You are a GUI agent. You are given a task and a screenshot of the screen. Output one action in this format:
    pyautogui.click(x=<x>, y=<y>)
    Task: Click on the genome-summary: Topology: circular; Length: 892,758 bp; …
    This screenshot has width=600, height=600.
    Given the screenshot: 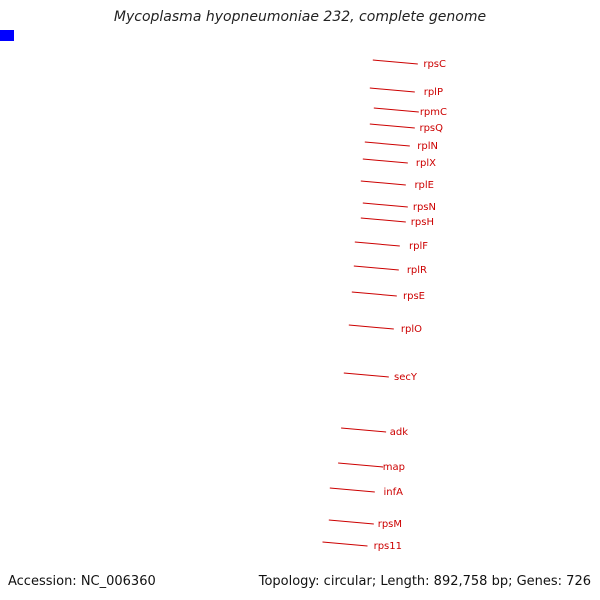 What is the action you would take?
    pyautogui.click(x=424, y=581)
    